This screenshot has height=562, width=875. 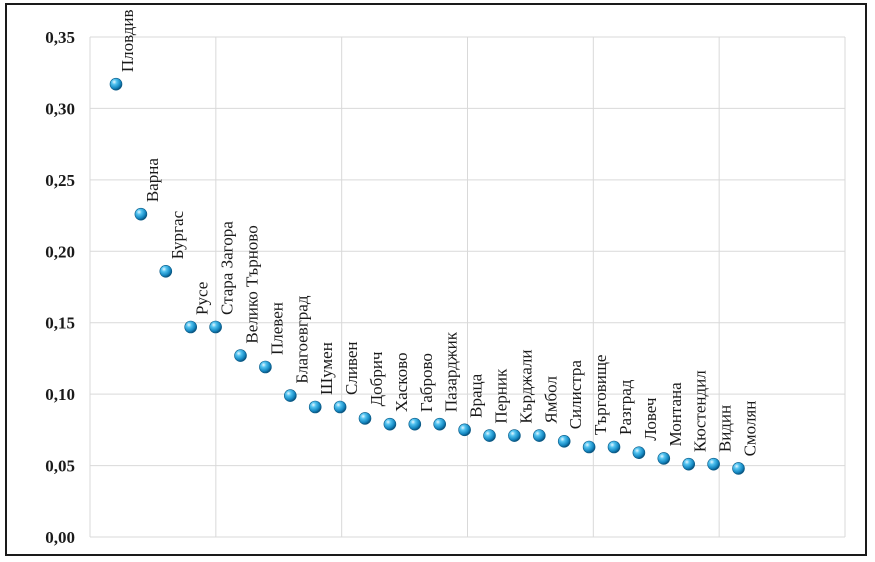 What do you see at coordinates (60, 323) in the screenshot?
I see `y-tick-label: 0,15` at bounding box center [60, 323].